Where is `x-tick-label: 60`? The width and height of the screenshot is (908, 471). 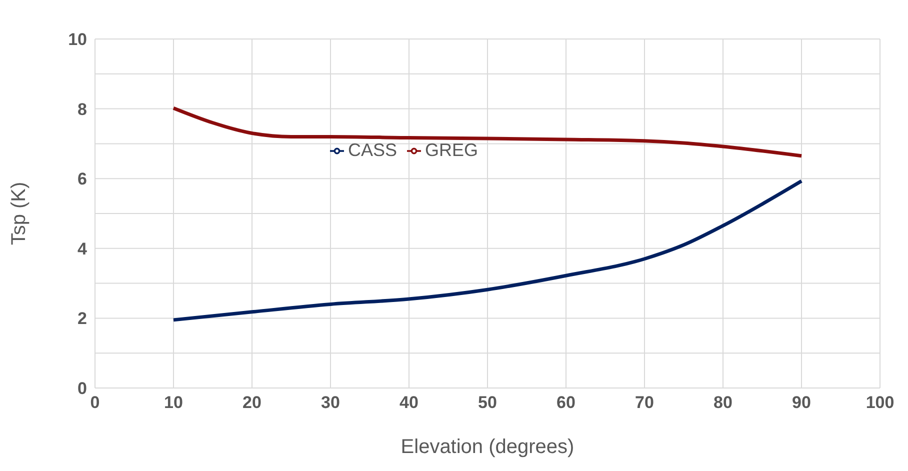 x-tick-label: 60 is located at coordinates (566, 402).